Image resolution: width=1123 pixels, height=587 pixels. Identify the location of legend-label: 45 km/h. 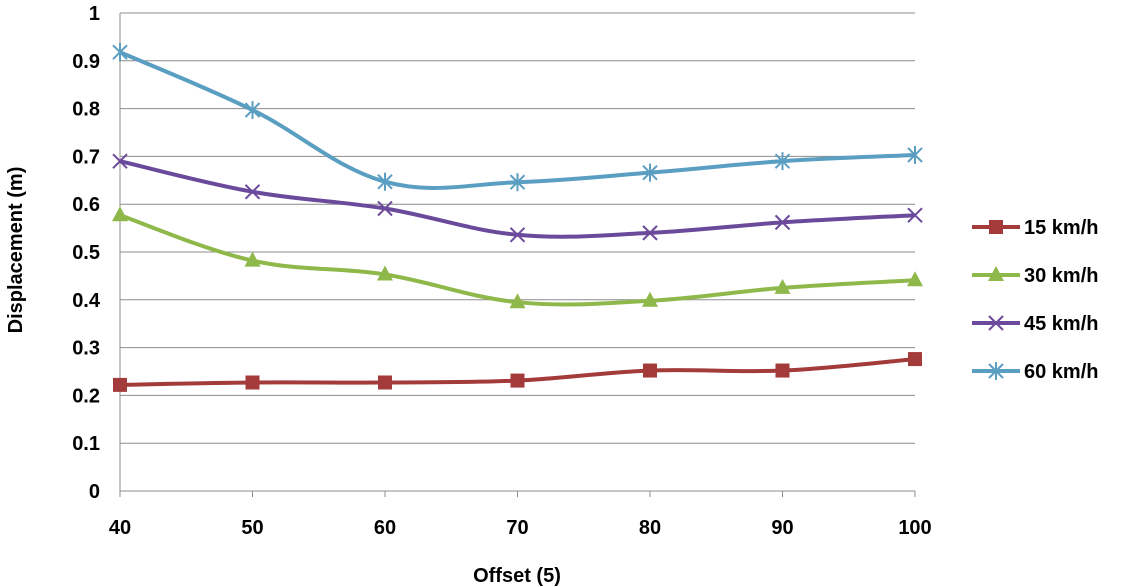
(1061, 324).